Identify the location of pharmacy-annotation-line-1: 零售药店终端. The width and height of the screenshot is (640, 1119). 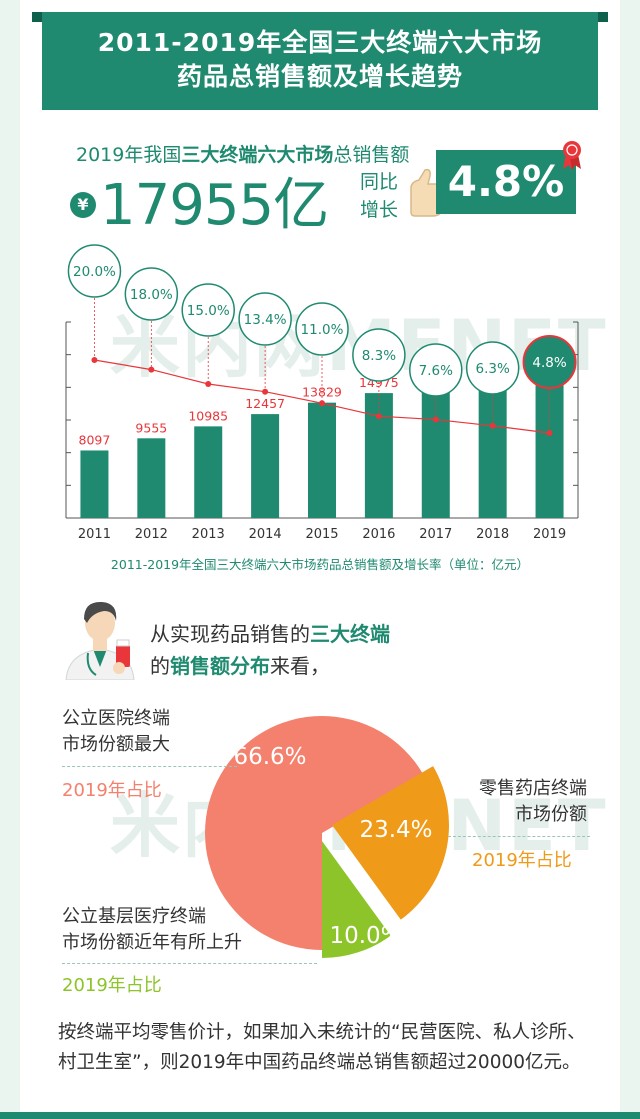
(533, 788).